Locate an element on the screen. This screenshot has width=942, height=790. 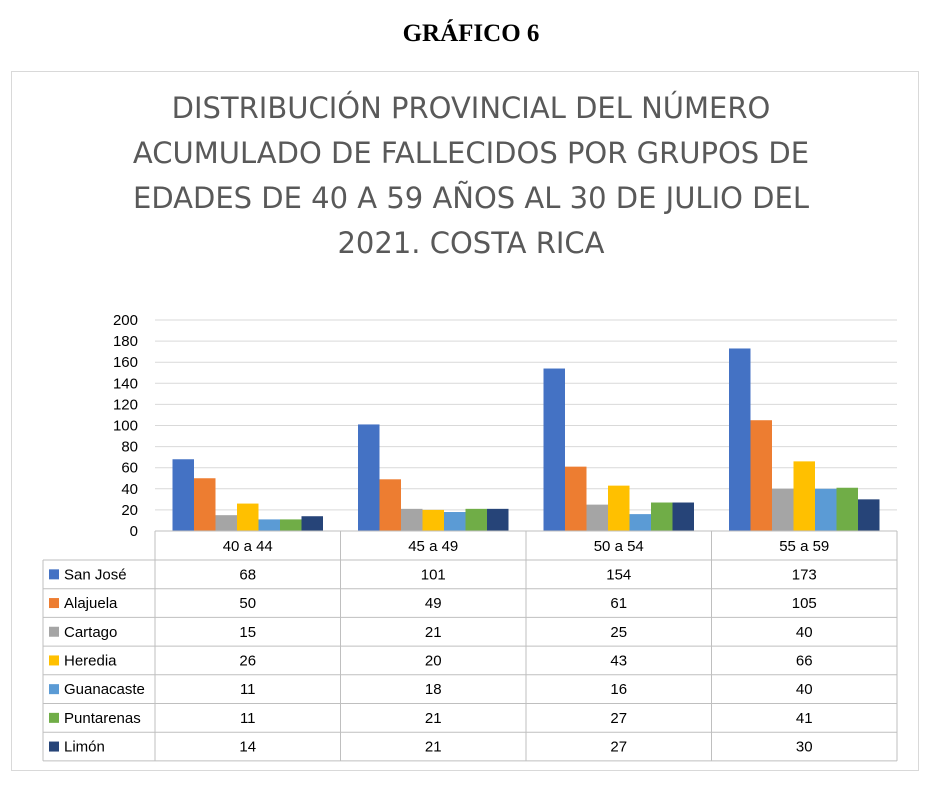
legend-series-name: Limón is located at coordinates (84, 747).